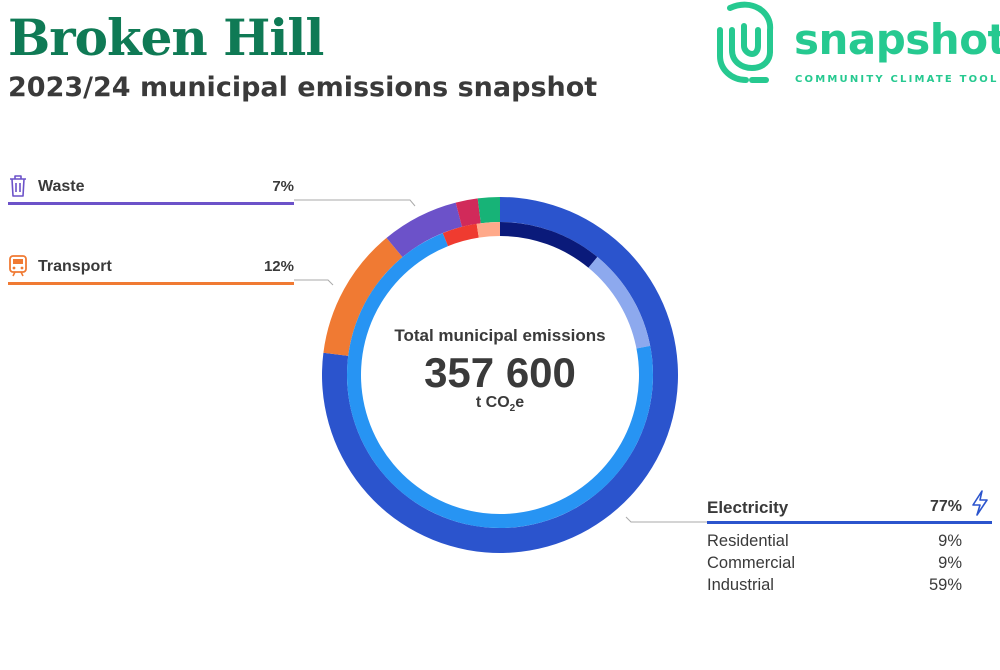  Describe the element at coordinates (897, 39) in the screenshot. I see `logo-wordmark: snapshot` at that location.